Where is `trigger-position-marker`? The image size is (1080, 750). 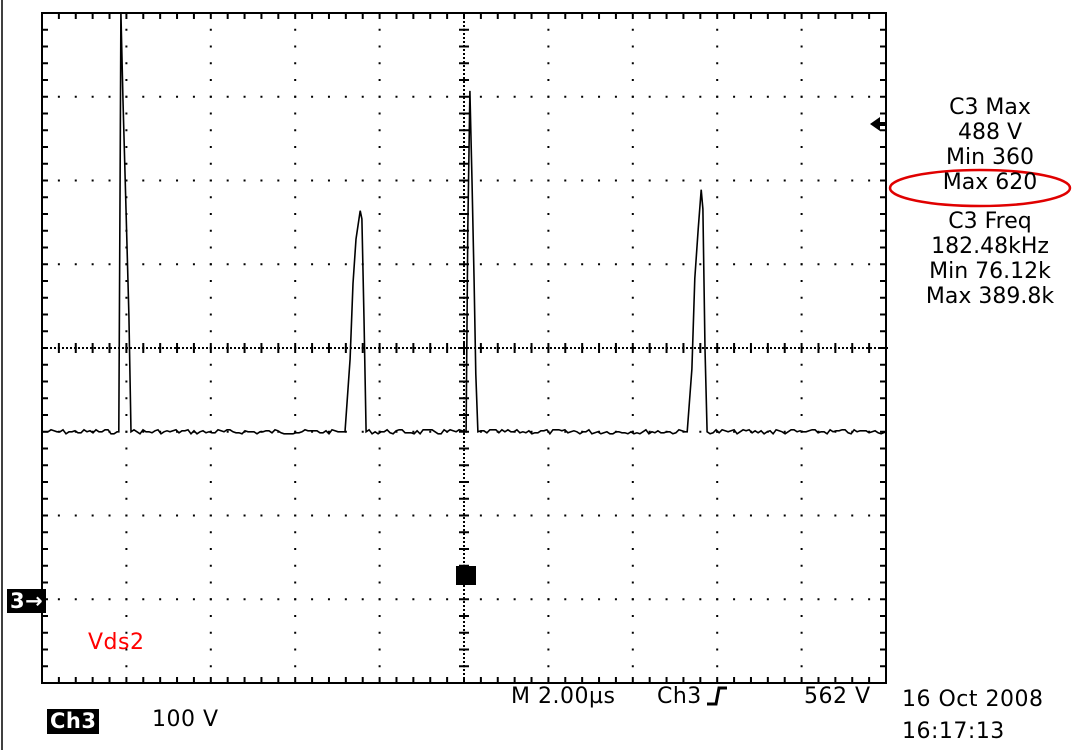
trigger-position-marker is located at coordinates (466, 575).